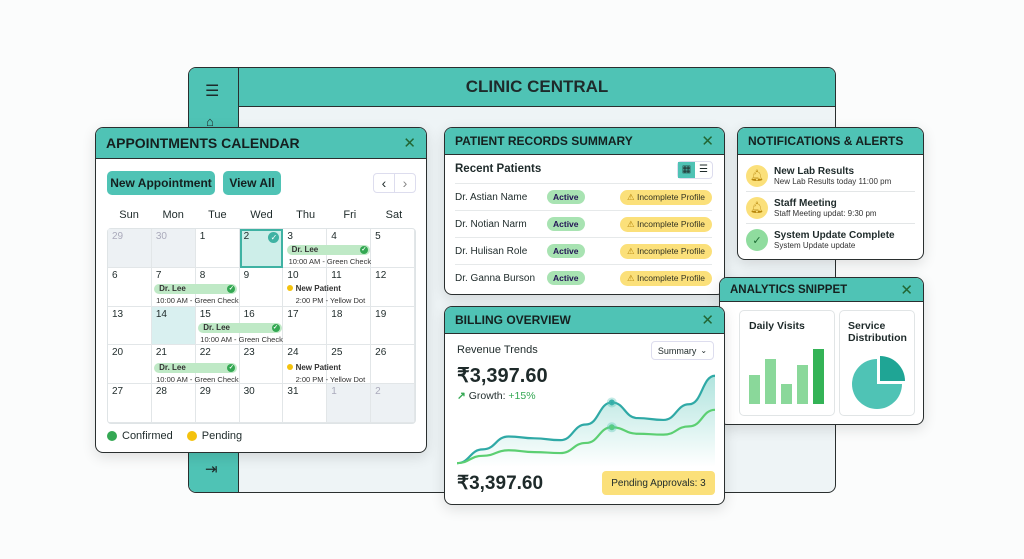  Describe the element at coordinates (349, 248) in the screenshot. I see `calendar-day: 4` at that location.